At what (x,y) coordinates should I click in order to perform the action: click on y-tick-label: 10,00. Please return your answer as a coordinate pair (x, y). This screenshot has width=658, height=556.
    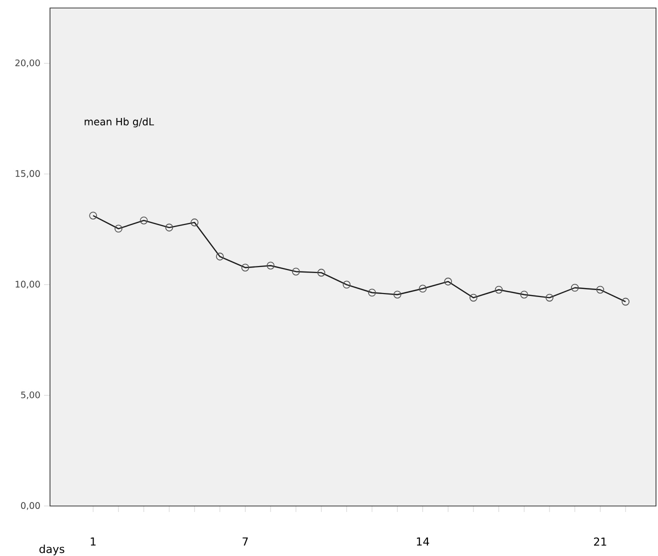
    Looking at the image, I should click on (28, 284).